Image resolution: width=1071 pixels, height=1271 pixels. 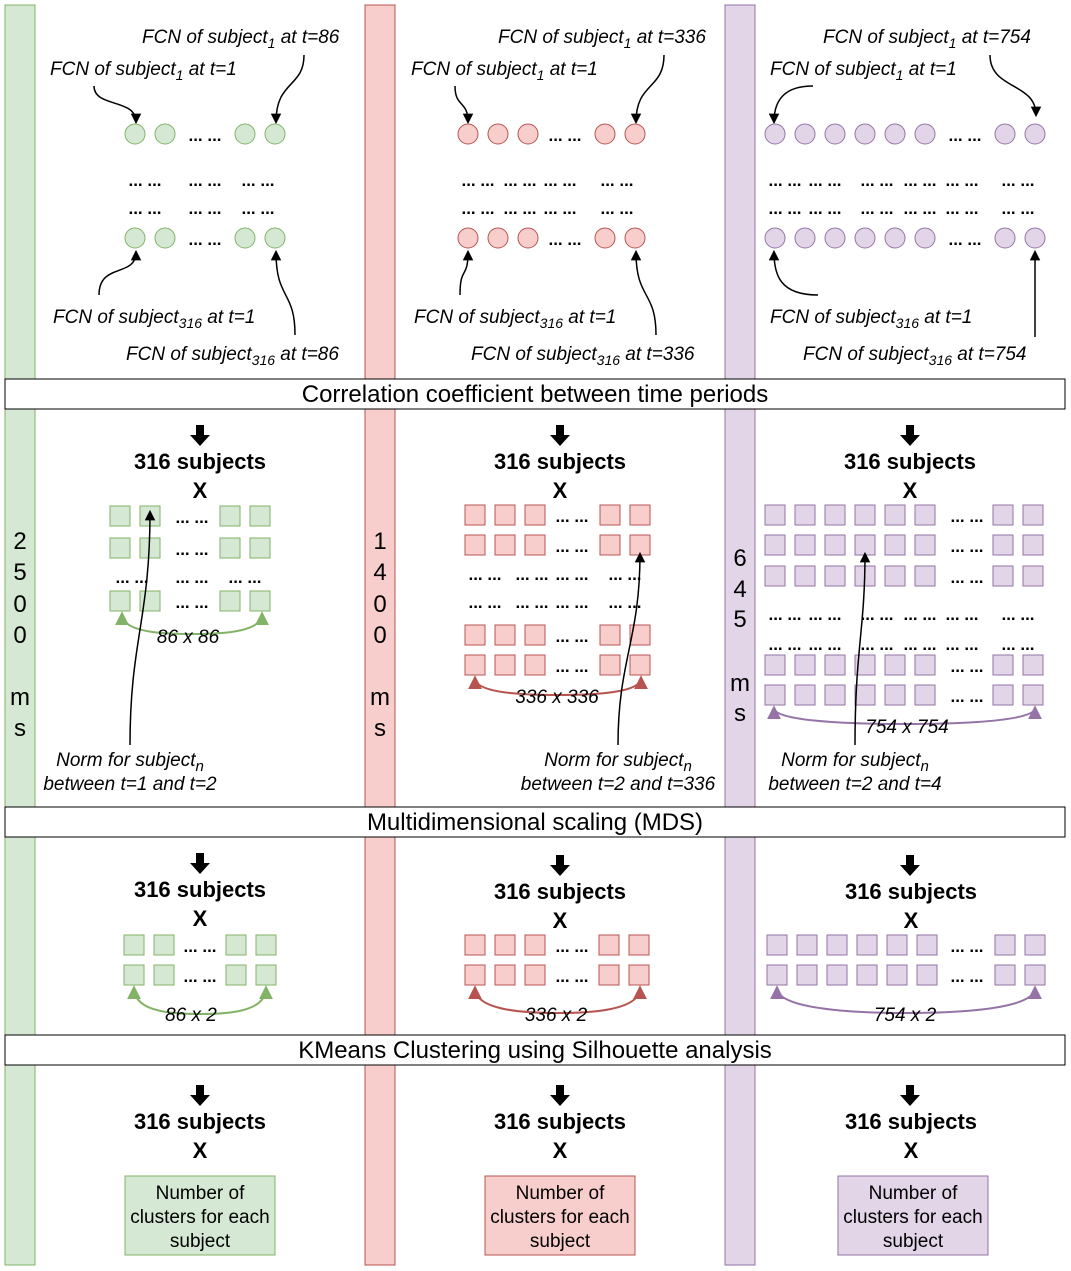 What do you see at coordinates (19, 541) in the screenshot?
I see `bar-label-char: 2` at bounding box center [19, 541].